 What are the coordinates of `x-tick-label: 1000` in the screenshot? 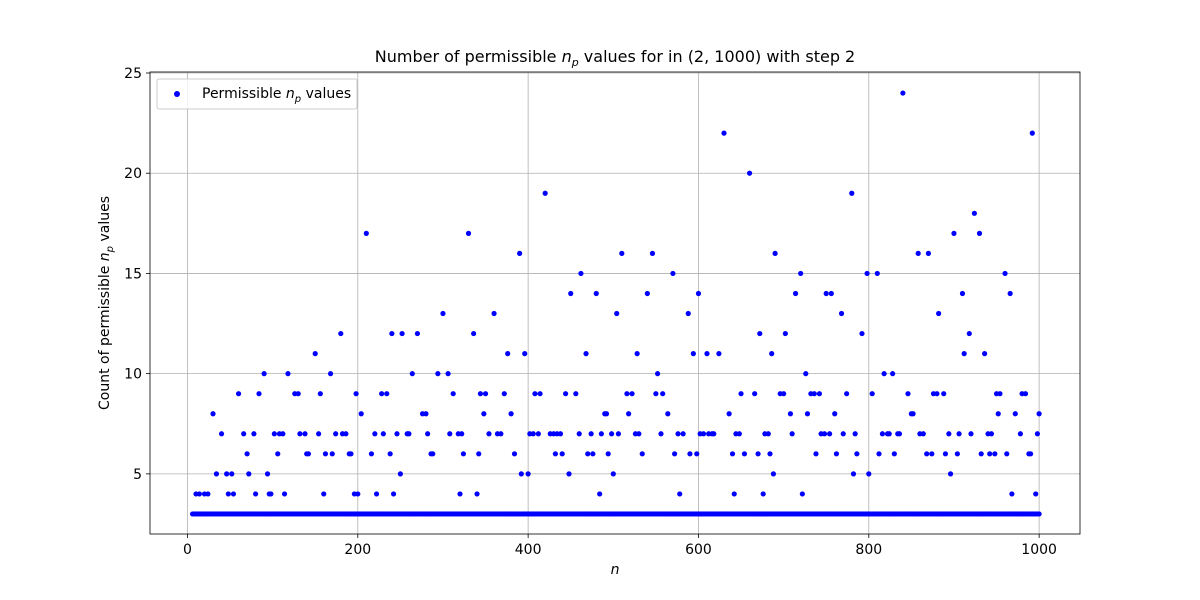 It's located at (1039, 550).